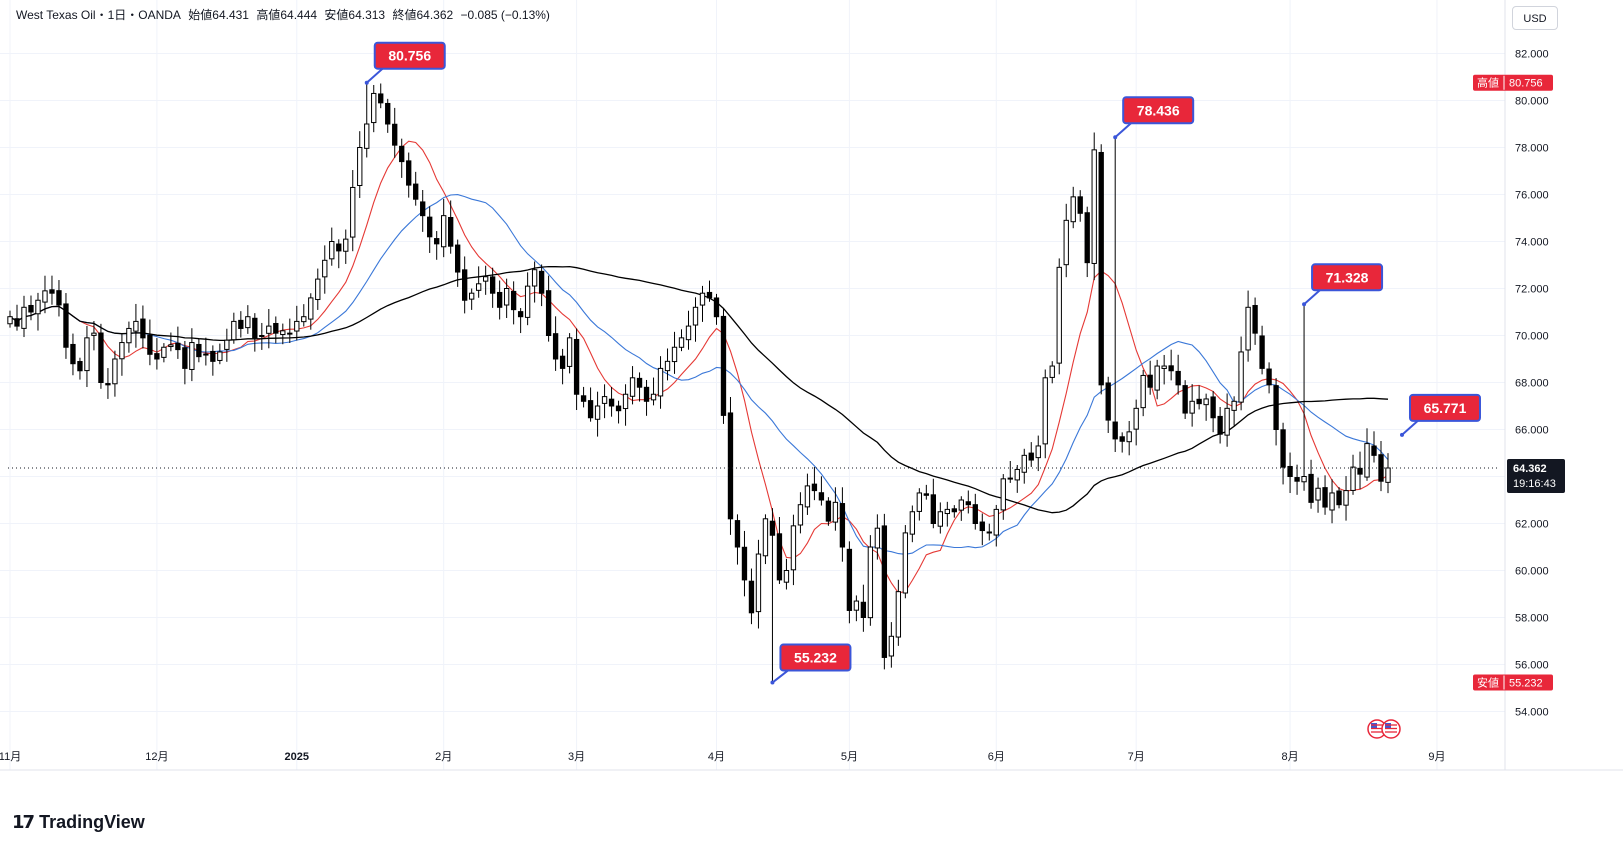  Describe the element at coordinates (218, 15) in the screenshot. I see `open-value: 始値64.431` at that location.